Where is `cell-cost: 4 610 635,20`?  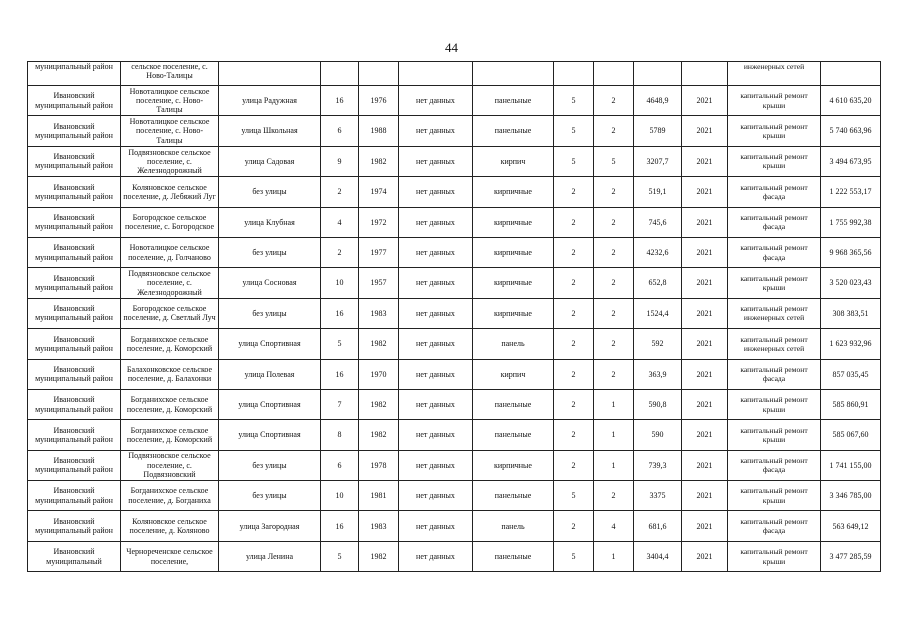
cell-cost: 4 610 635,20 is located at coordinates (850, 100).